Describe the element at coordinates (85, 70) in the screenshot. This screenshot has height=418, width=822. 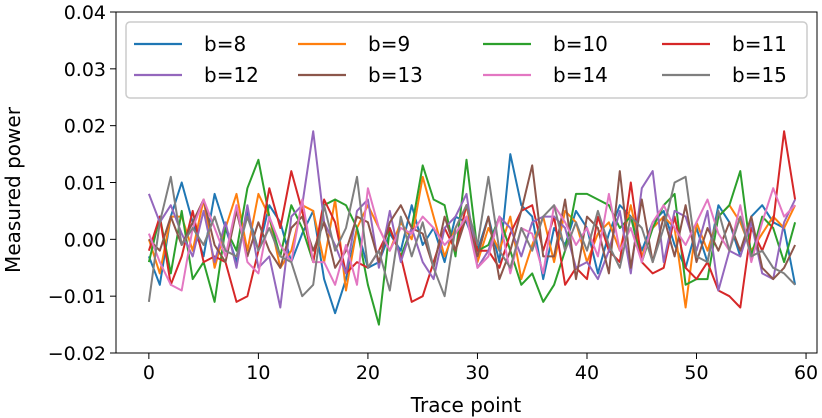
I see `y-tick-label: 0.03` at that location.